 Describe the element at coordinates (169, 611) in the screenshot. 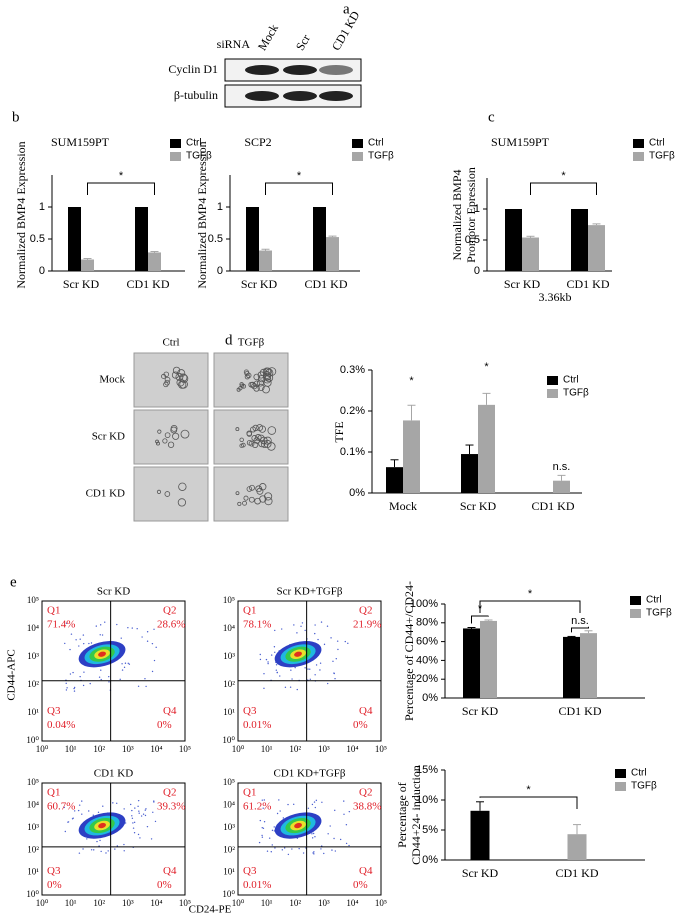

I see `quadrant-name: Q2` at that location.